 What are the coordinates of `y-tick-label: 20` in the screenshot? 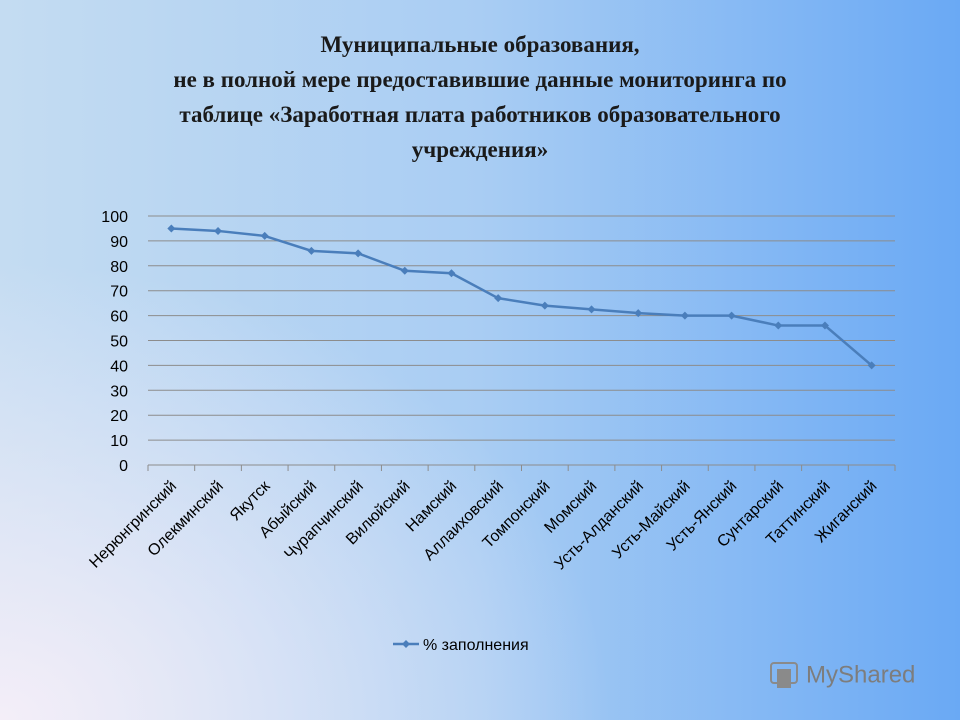 It's located at (119, 416).